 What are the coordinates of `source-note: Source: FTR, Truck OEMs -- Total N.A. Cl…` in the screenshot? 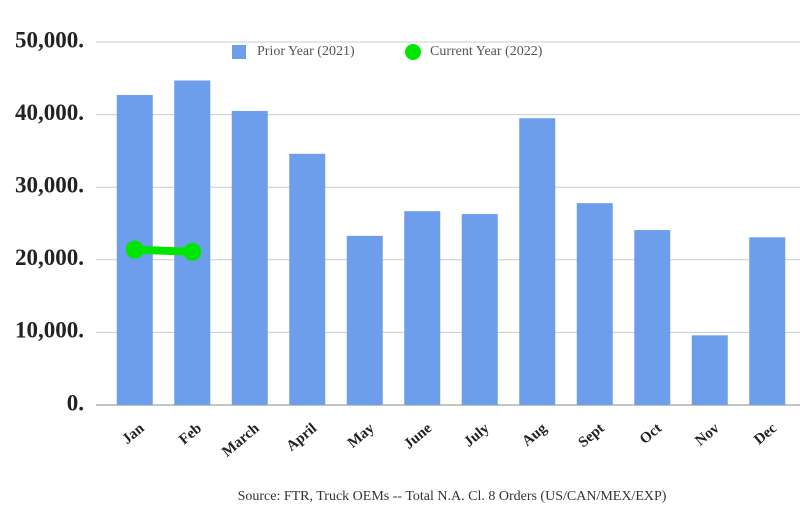 It's located at (452, 496).